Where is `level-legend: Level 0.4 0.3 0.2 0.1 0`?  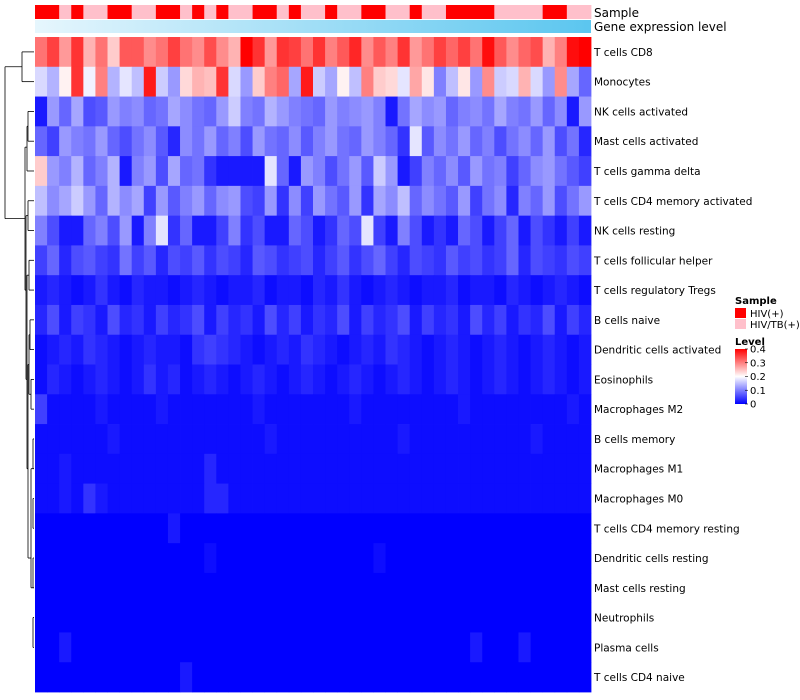 level-legend: Level 0.4 0.3 0.2 0.1 0 is located at coordinates (750, 374).